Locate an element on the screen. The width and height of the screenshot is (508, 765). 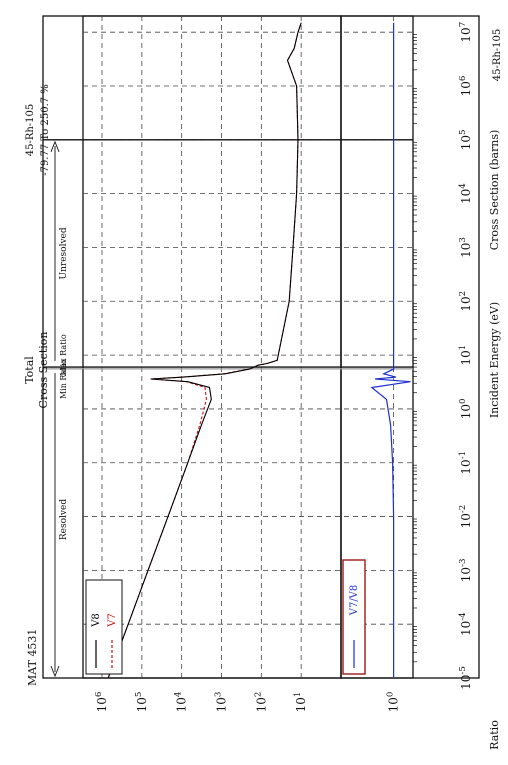
x-tick-label: 102 is located at coordinates (465, 301).